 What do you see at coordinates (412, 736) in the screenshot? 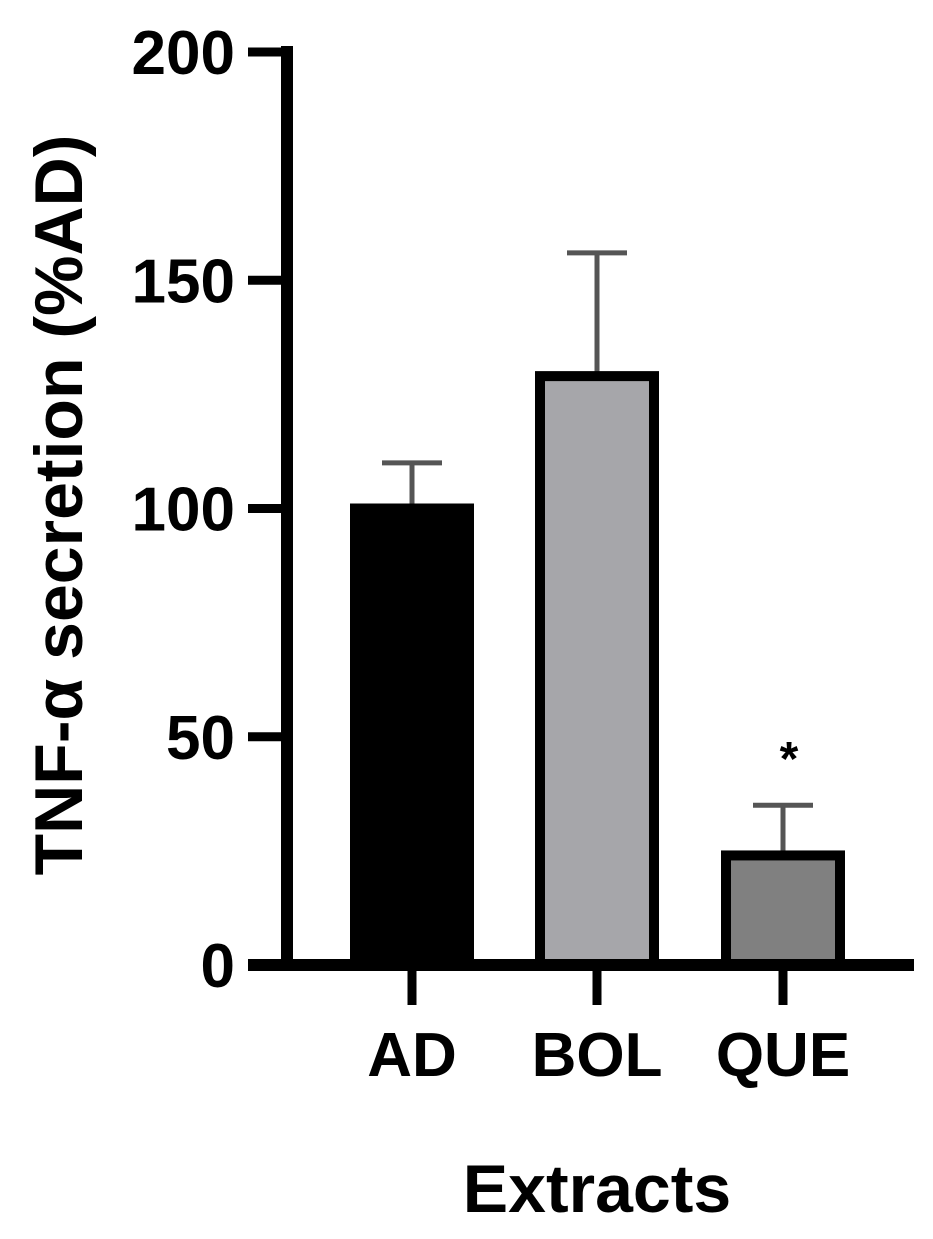
I see `bar-ad` at bounding box center [412, 736].